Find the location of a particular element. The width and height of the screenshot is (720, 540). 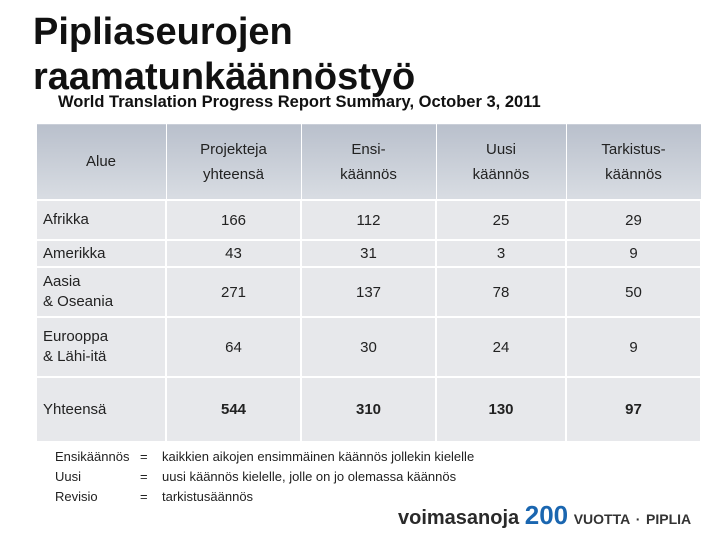

legend-text: Uusi is located at coordinates (68, 476).